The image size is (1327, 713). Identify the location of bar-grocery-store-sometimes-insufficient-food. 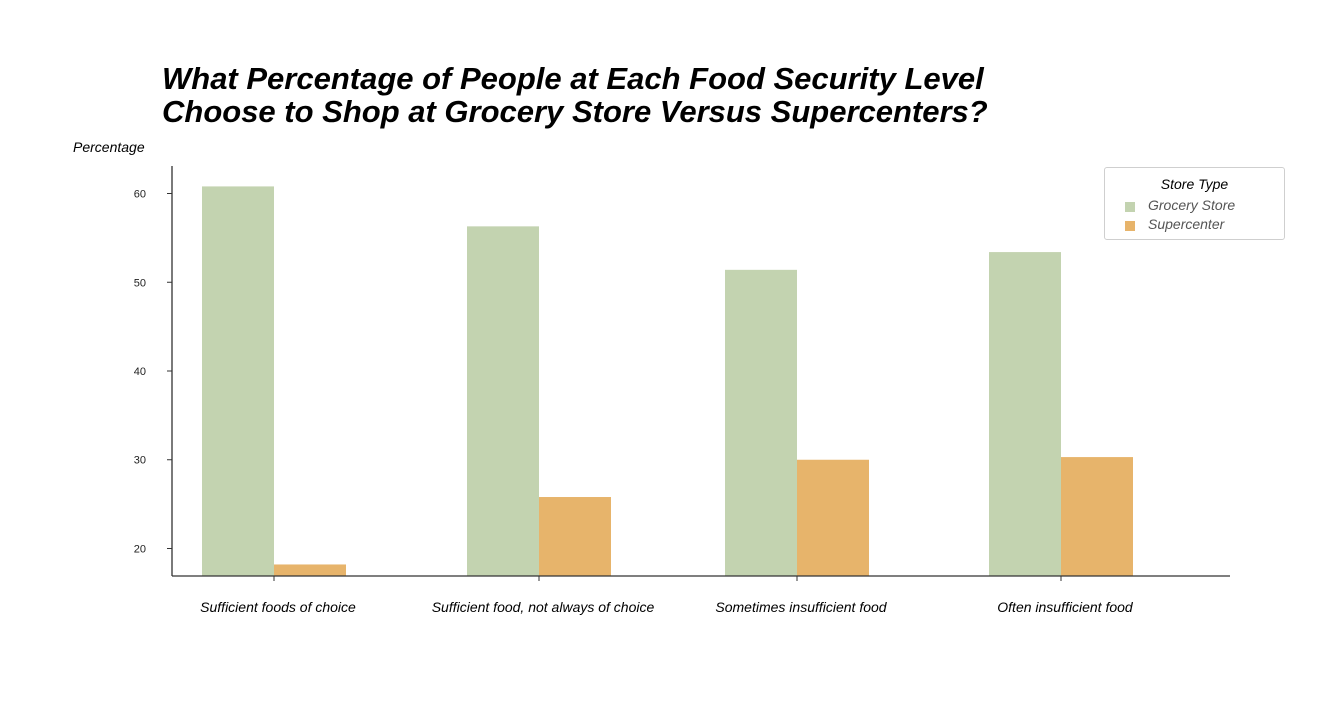
(761, 422).